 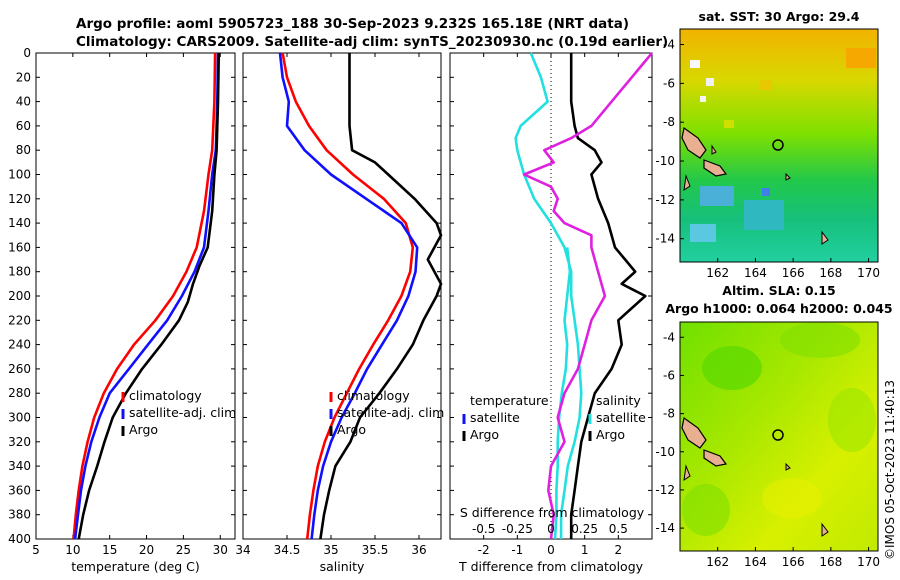 What do you see at coordinates (418, 550) in the screenshot?
I see `x-tick-label: 36` at bounding box center [418, 550].